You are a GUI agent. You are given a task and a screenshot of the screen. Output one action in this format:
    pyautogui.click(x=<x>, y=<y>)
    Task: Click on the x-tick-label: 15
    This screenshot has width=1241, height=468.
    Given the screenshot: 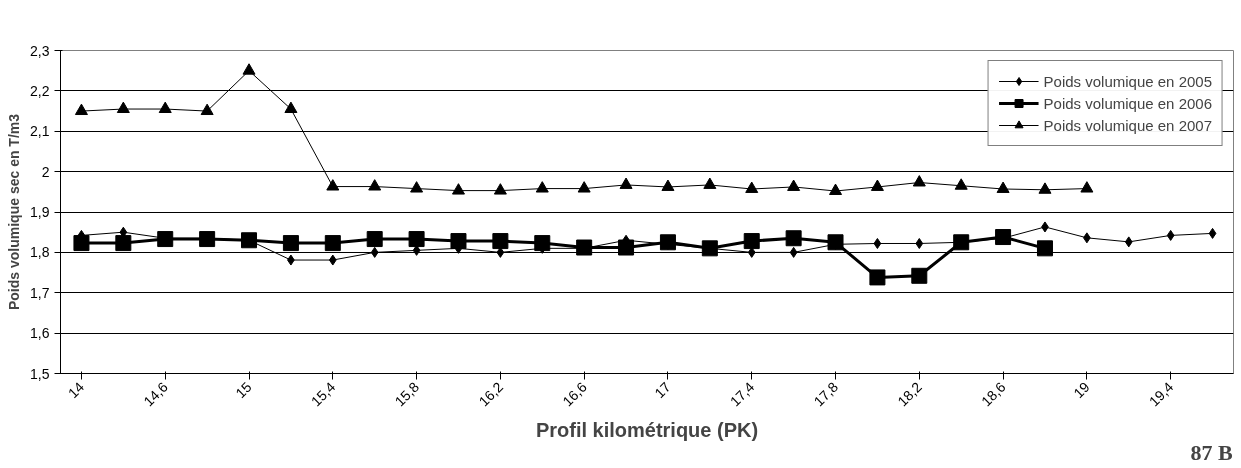 What is the action you would take?
    pyautogui.click(x=243, y=390)
    